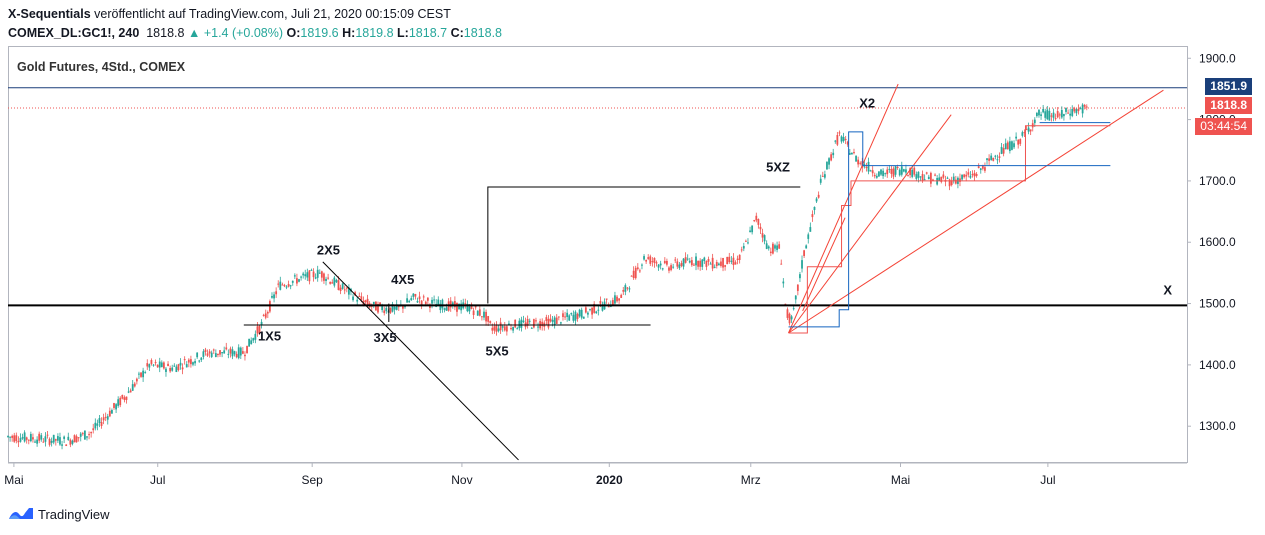  I want to click on close-label: C:, so click(457, 33).